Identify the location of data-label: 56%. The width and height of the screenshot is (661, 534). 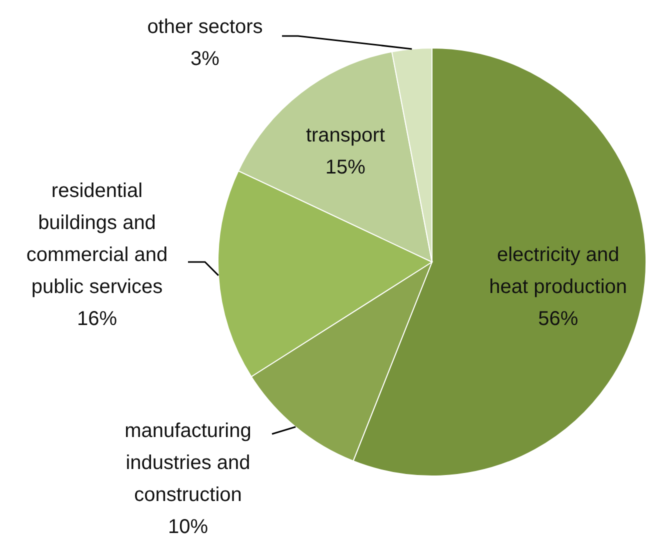
(558, 319).